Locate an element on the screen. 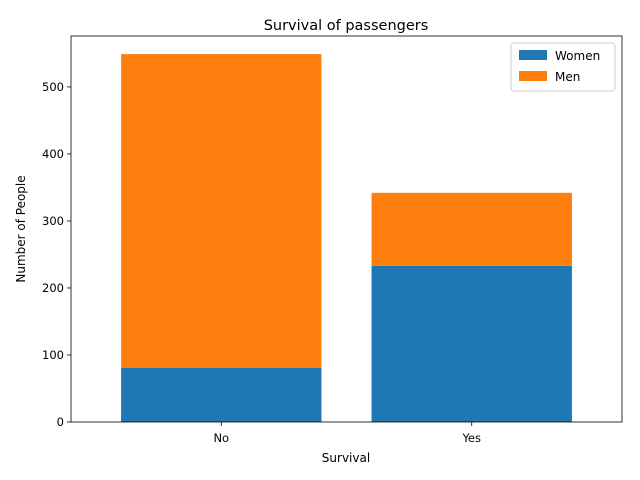  legend-swatch-women is located at coordinates (533, 55).